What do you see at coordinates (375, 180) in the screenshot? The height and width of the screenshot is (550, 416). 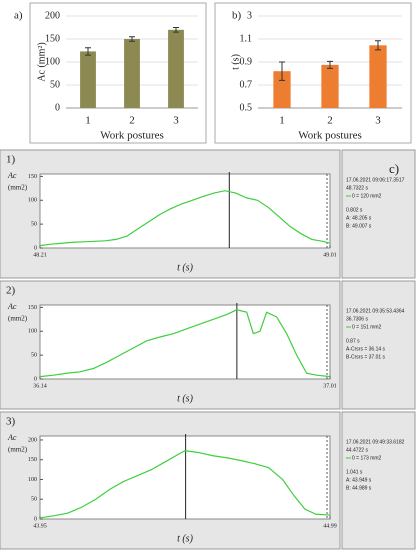 I see `info-text: 17.06.2021 09:06:17.3517` at bounding box center [375, 180].